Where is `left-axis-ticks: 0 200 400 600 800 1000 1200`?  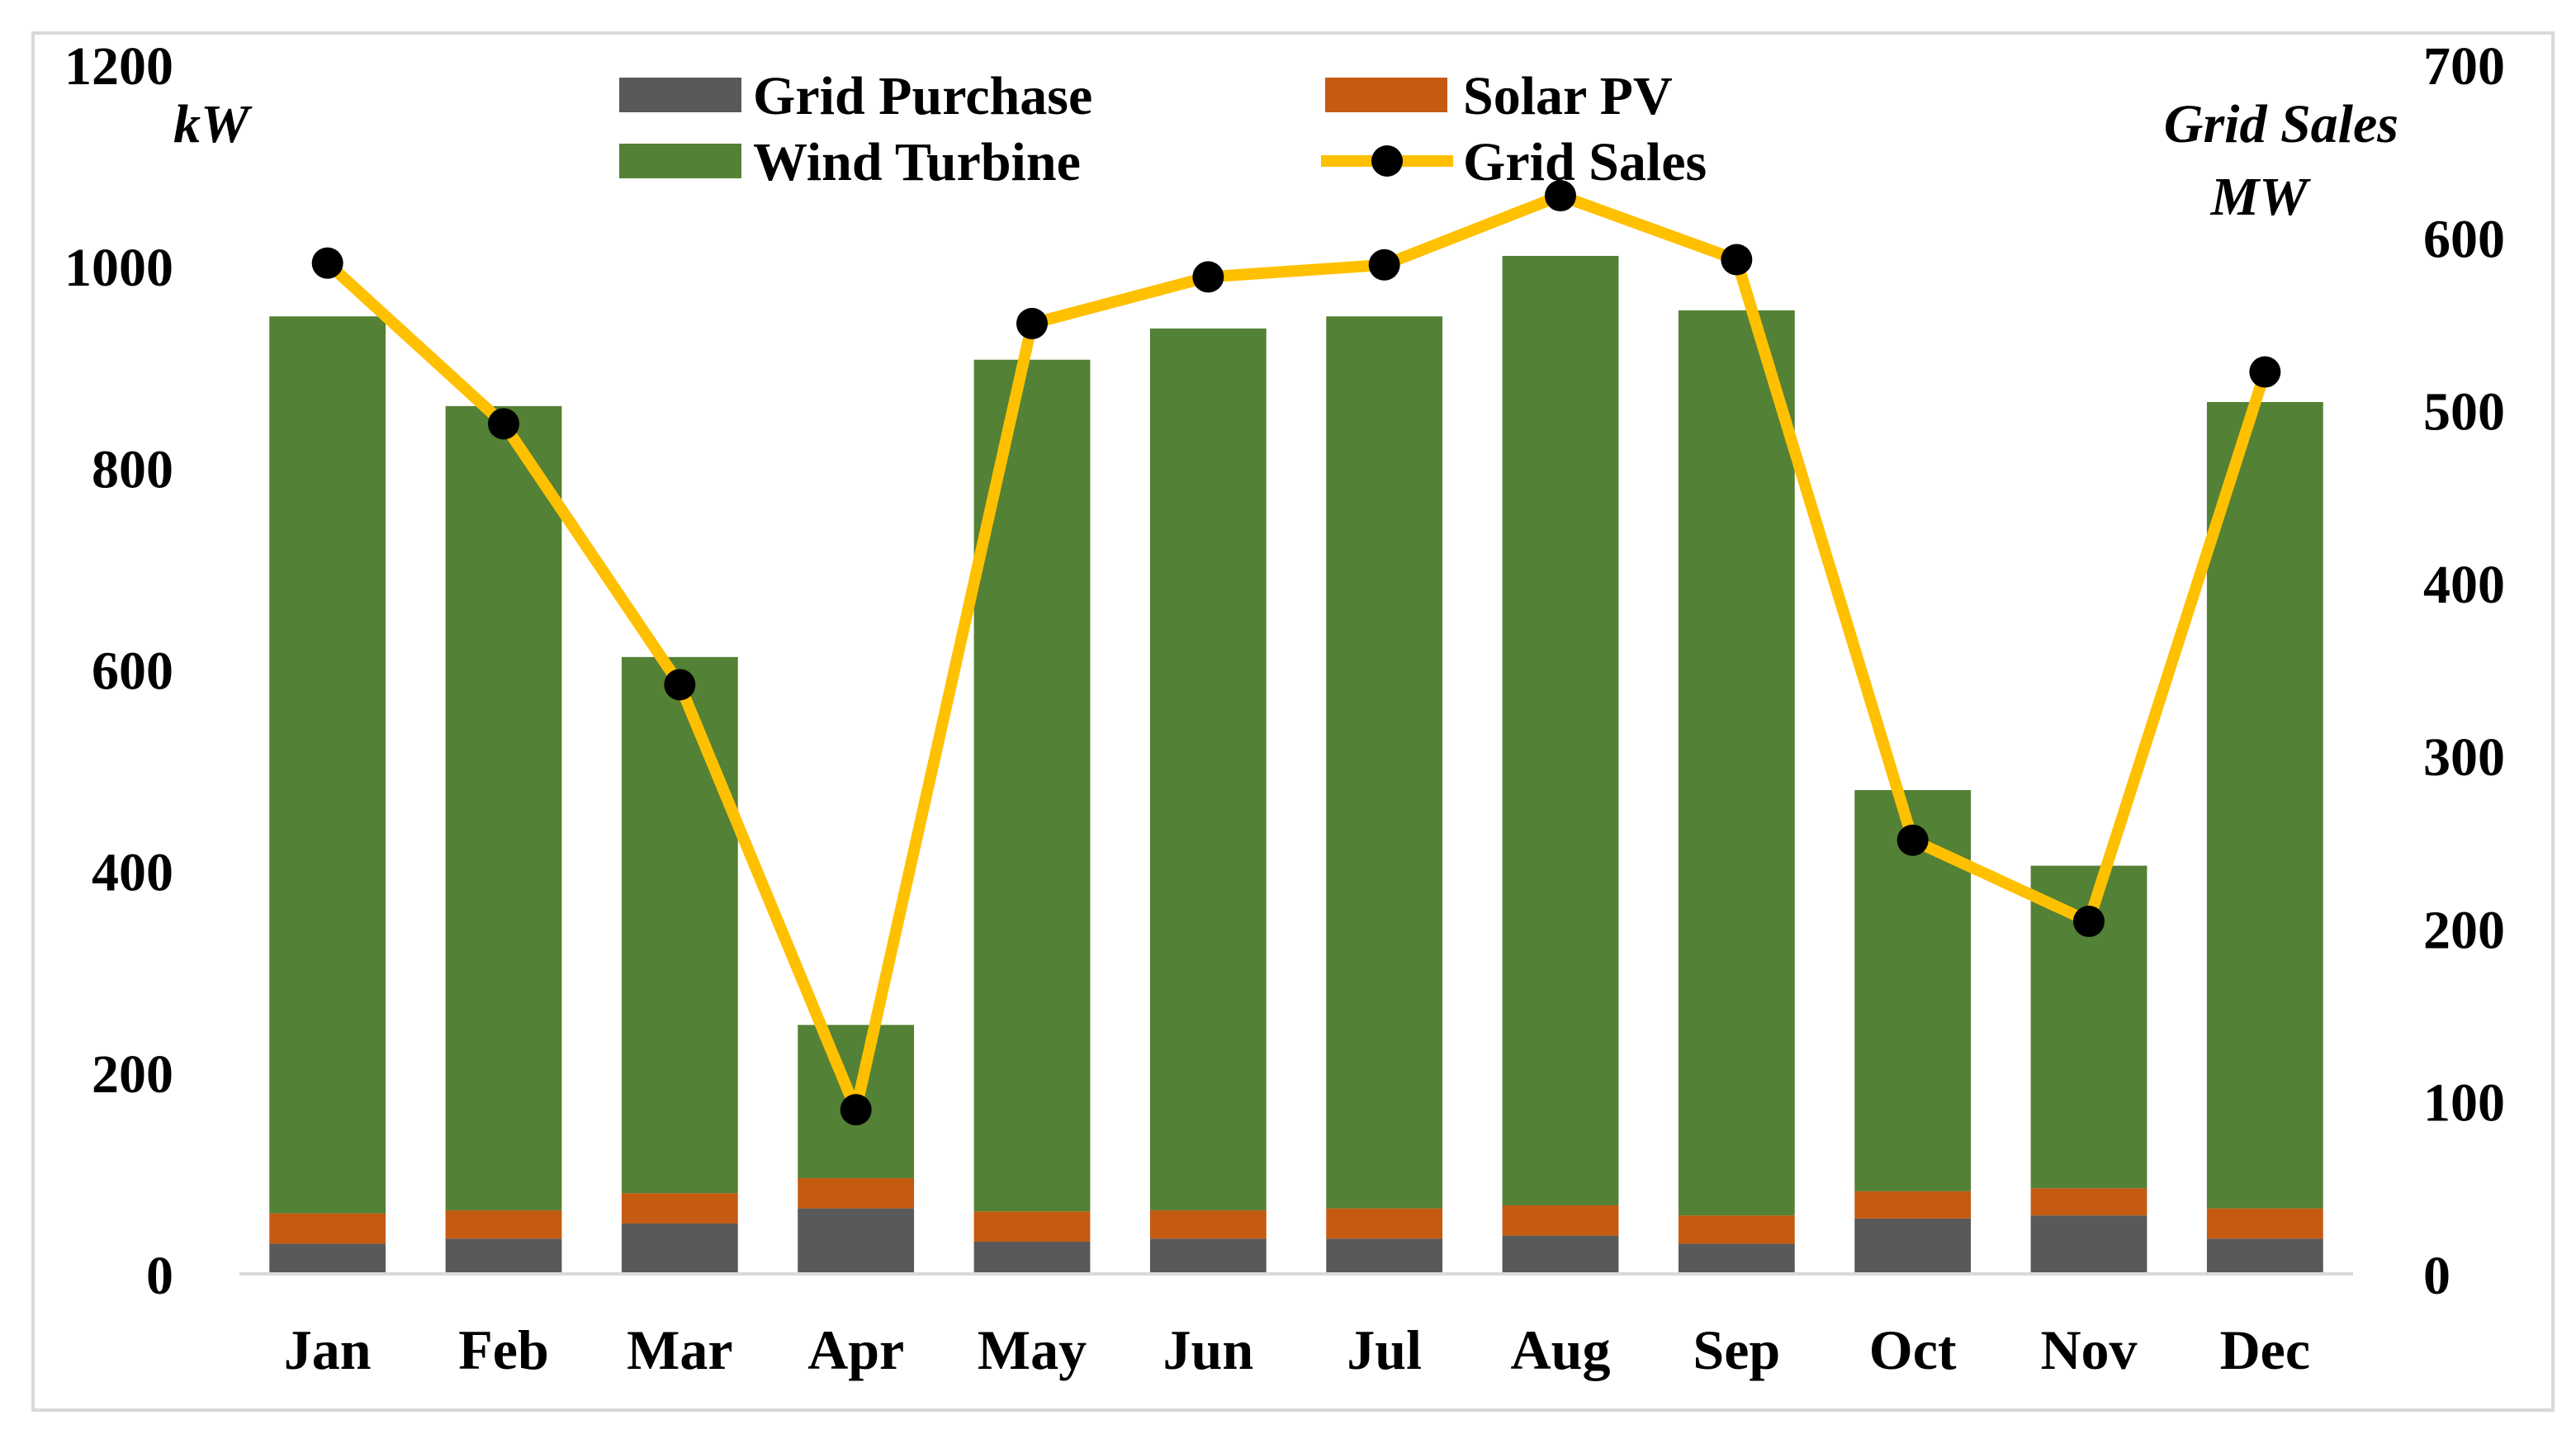
left-axis-ticks: 0 200 400 600 800 1000 1200 is located at coordinates (118, 671).